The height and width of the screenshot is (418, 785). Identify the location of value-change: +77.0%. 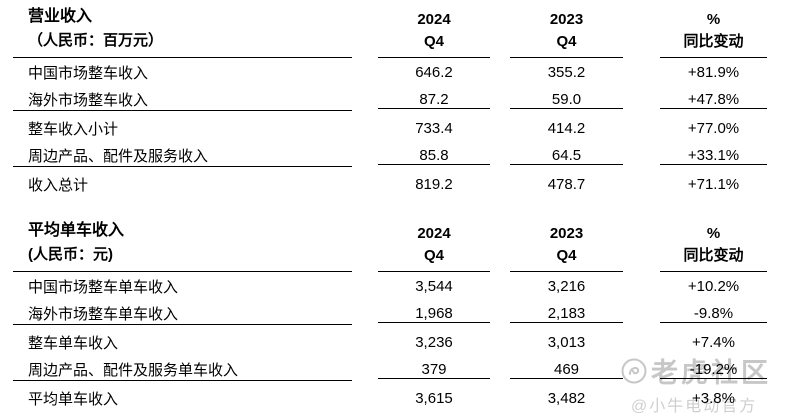
(713, 128).